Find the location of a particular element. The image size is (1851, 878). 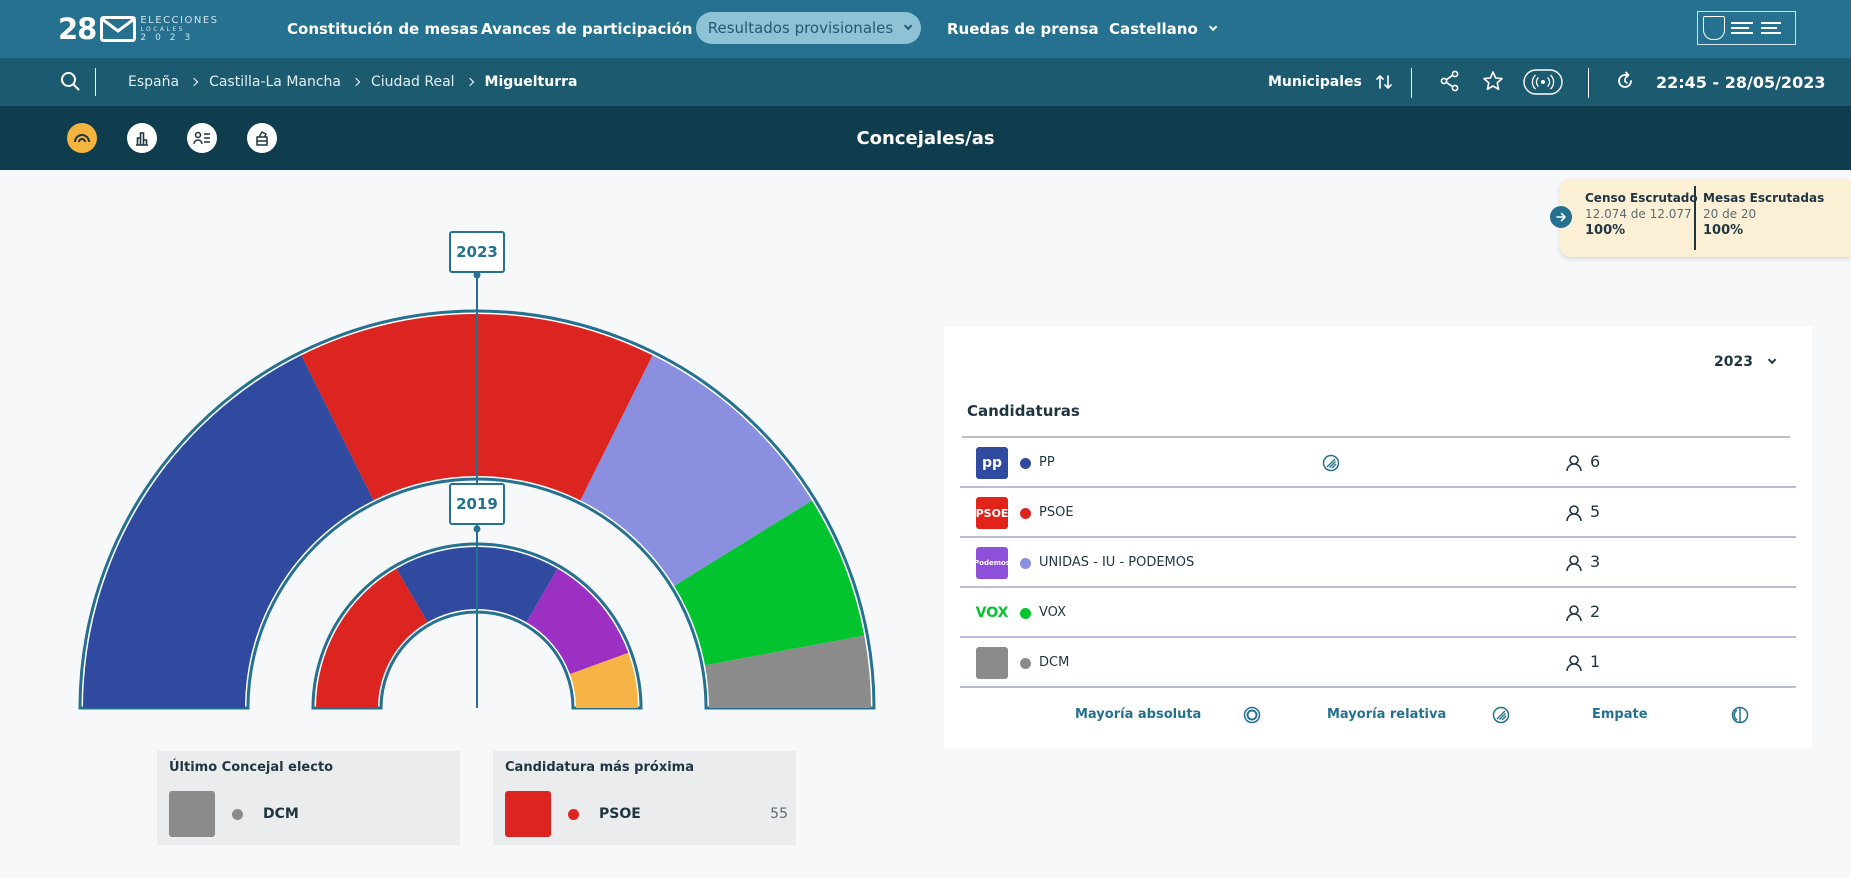

nav-label: Ruedas de prensa is located at coordinates (1023, 29).